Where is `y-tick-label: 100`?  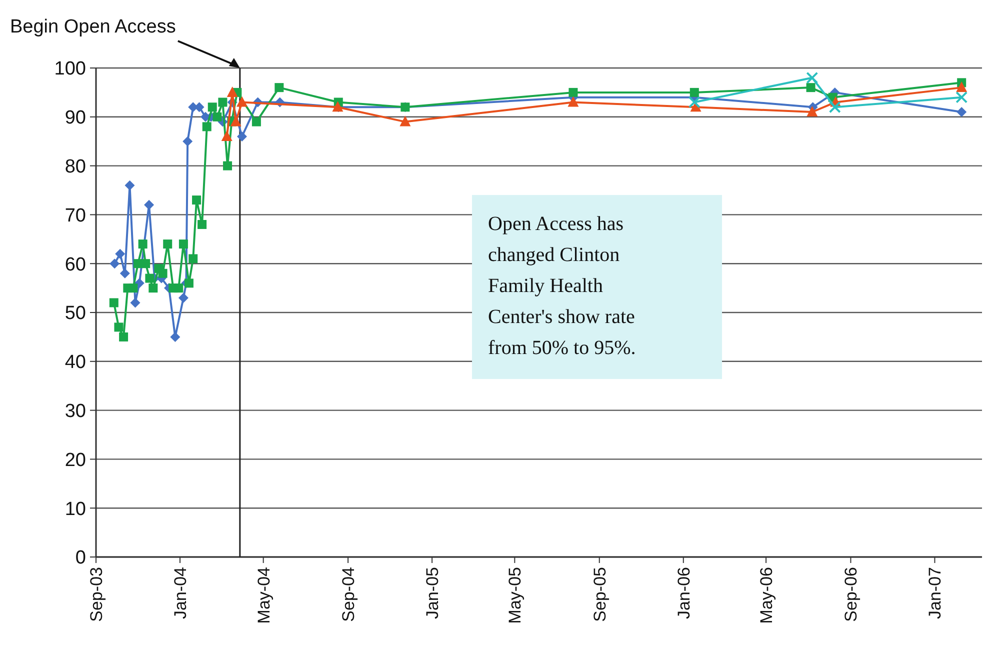
y-tick-label: 100 is located at coordinates (70, 69).